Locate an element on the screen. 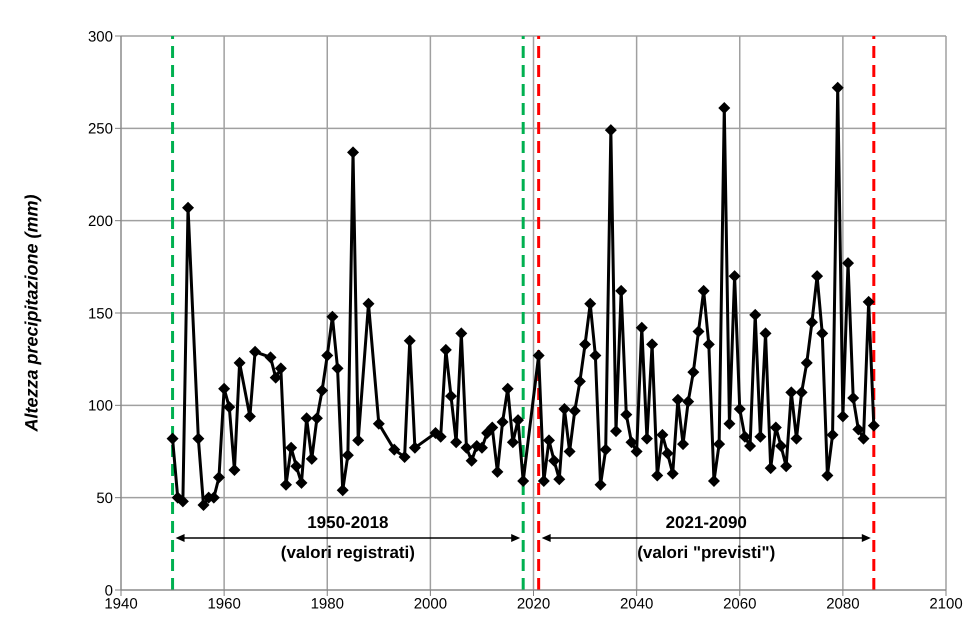 Image resolution: width=974 pixels, height=632 pixels. y-tick-label: 300 is located at coordinates (100, 37).